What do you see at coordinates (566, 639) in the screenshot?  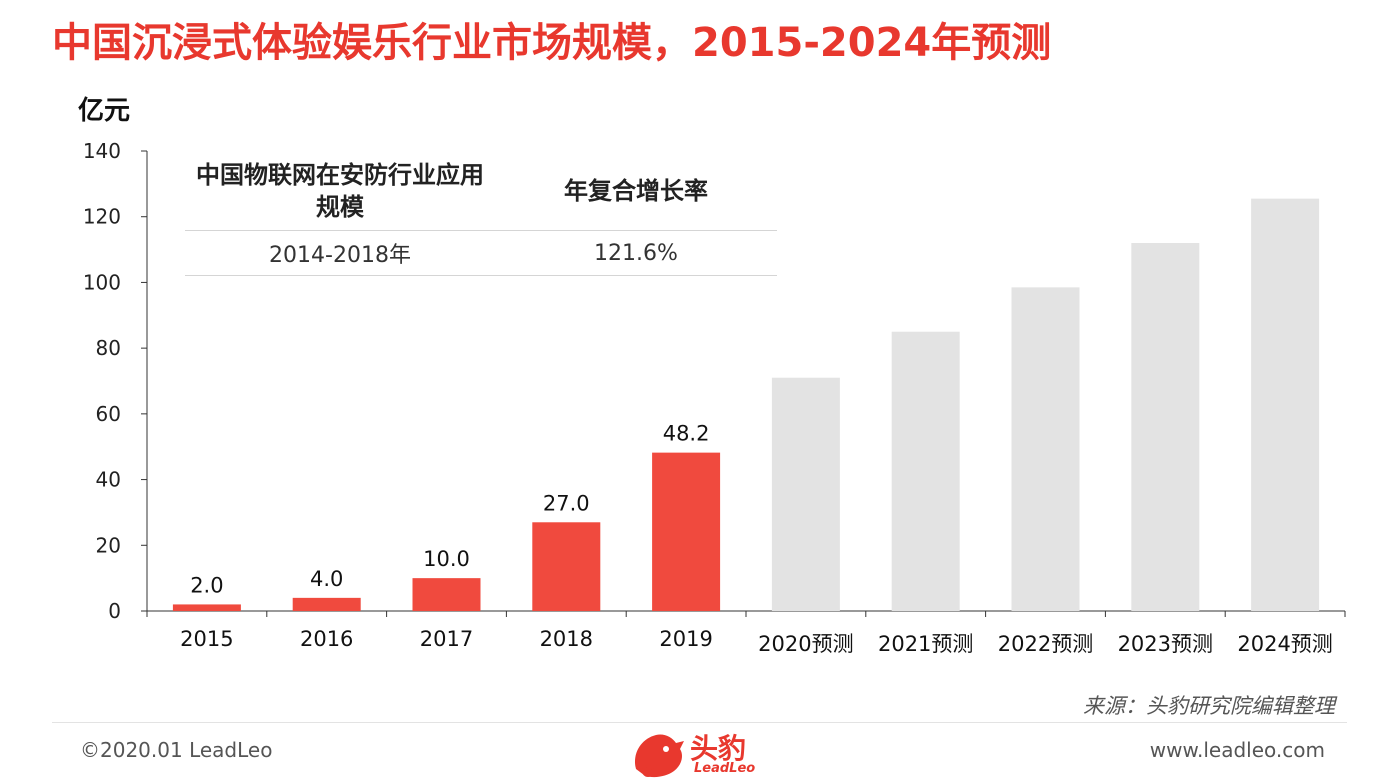 I see `x-tick-label: 2018` at bounding box center [566, 639].